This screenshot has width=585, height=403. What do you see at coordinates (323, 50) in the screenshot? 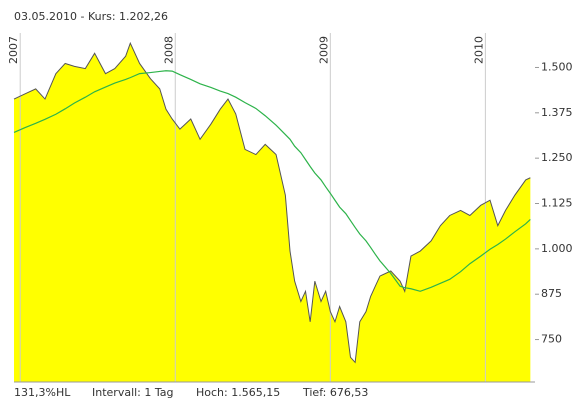
I see `x-tick-label: 2009` at bounding box center [323, 50].